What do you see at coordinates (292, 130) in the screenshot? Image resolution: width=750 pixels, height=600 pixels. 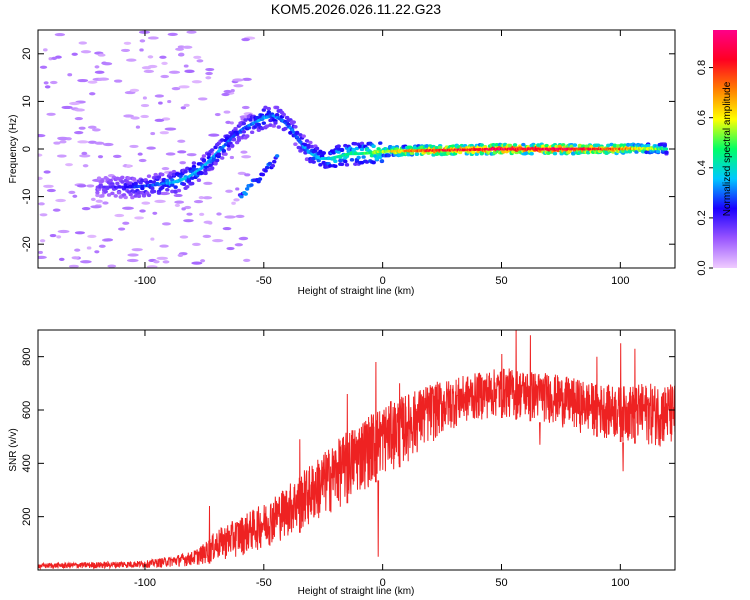 I see `heatmap-ridge-core` at bounding box center [292, 130].